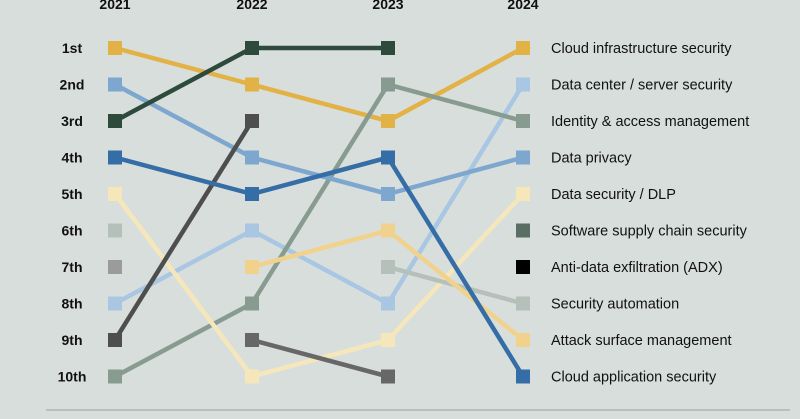 This screenshot has width=800, height=419. Describe the element at coordinates (252, 194) in the screenshot. I see `point-cloud-application-security-2022` at that location.